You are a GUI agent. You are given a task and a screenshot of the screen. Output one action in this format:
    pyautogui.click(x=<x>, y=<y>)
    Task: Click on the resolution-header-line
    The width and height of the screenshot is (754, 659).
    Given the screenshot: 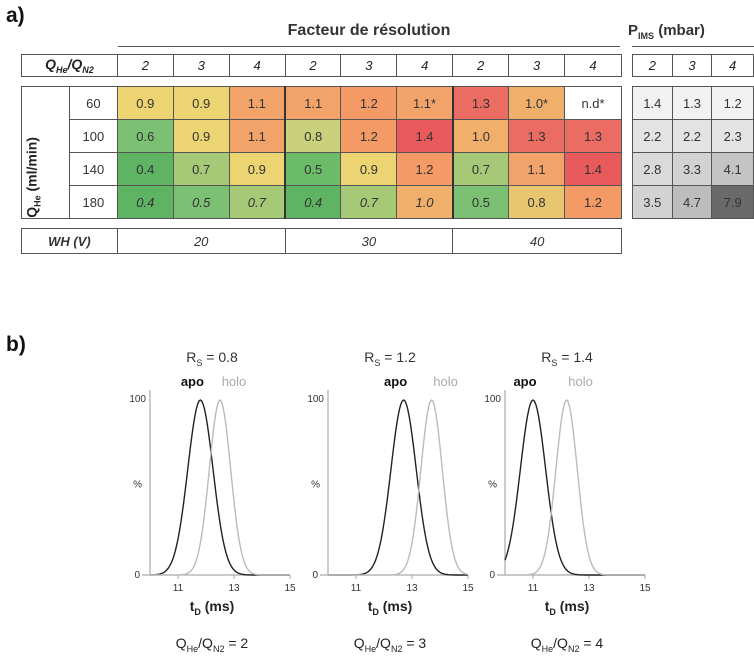 What is the action you would take?
    pyautogui.click(x=369, y=46)
    